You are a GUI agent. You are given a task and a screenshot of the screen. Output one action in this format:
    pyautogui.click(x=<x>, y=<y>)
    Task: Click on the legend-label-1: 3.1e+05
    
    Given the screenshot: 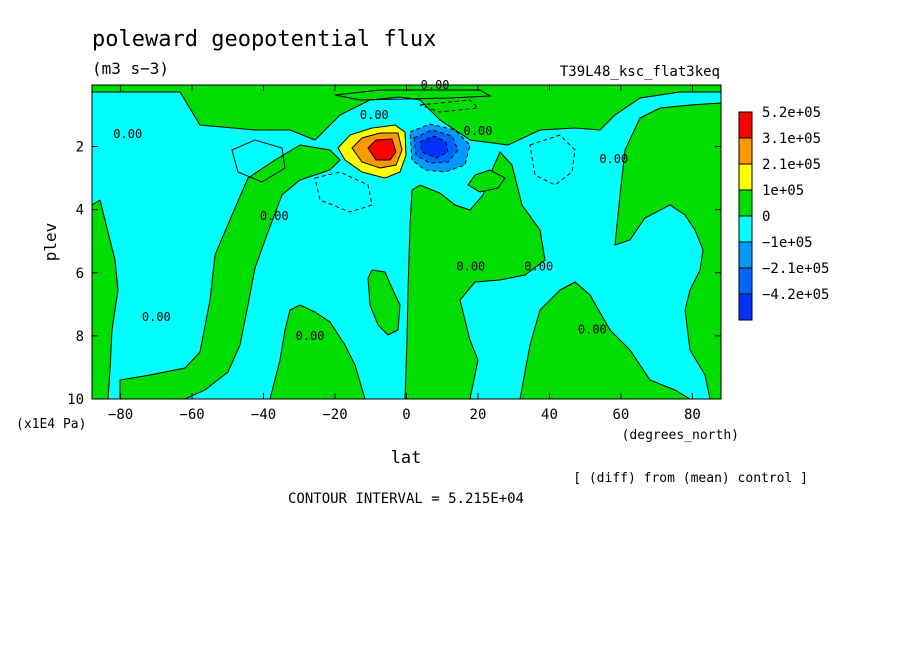 What is the action you would take?
    pyautogui.click(x=791, y=139)
    